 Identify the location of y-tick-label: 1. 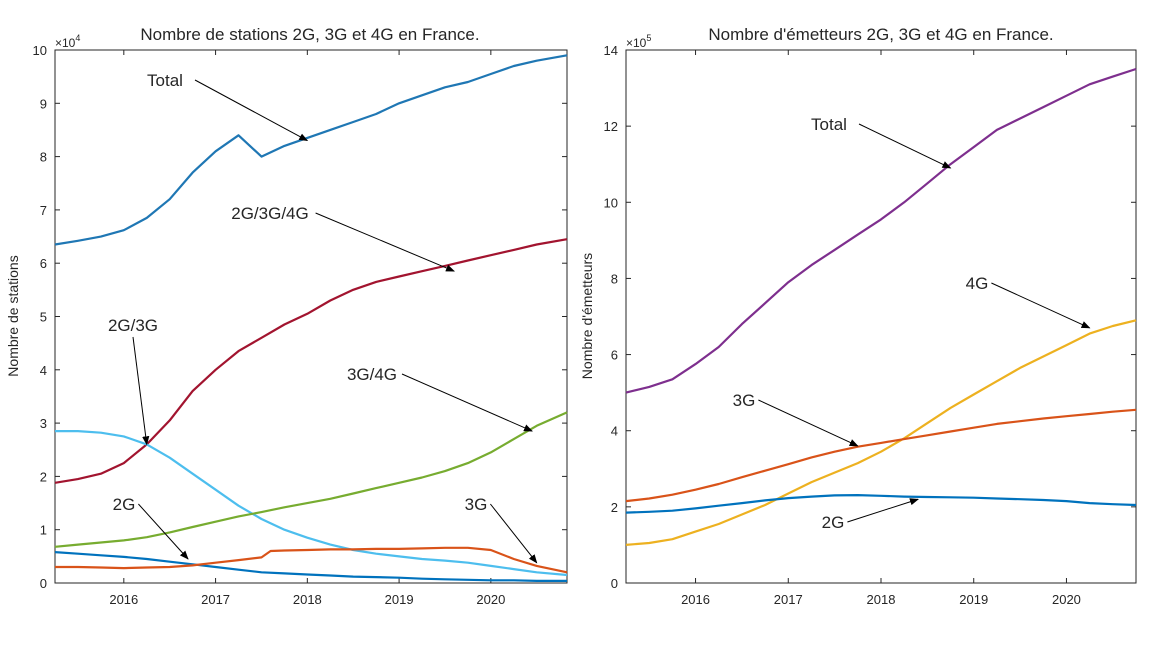
(43, 530).